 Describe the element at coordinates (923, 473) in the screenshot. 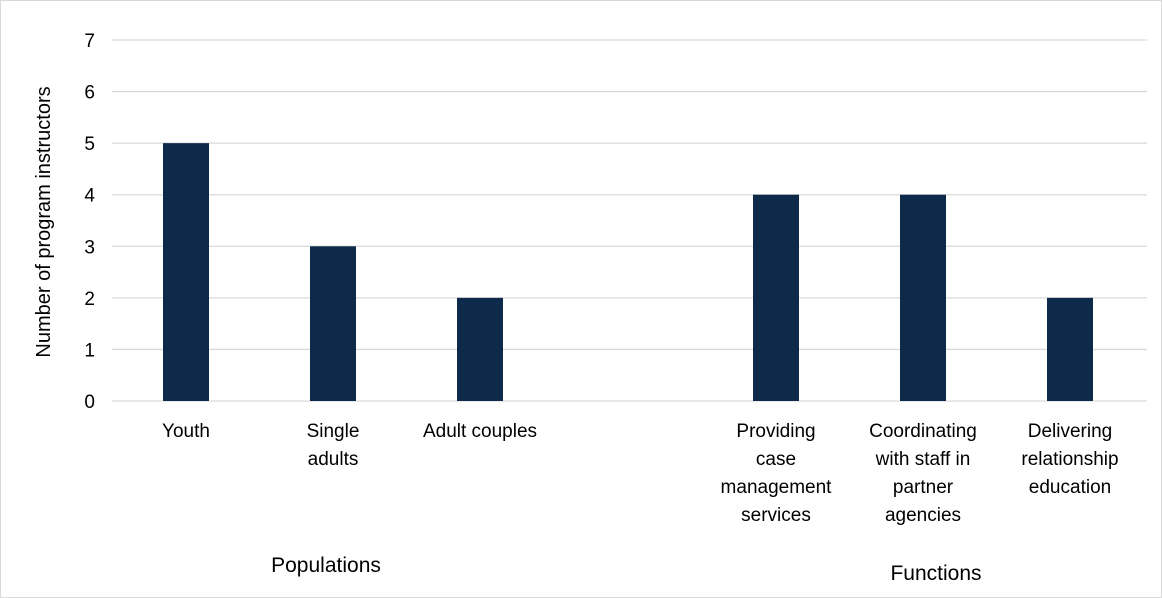

I see `x-category-label: Coordinating with staff in partner agencies` at that location.